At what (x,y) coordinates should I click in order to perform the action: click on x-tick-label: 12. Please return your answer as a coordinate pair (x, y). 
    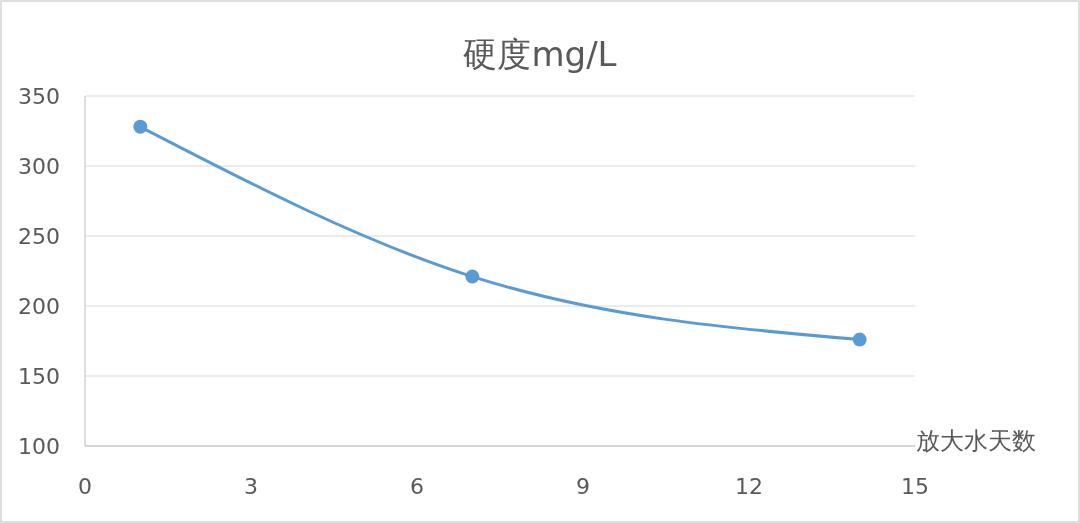
    Looking at the image, I should click on (749, 486).